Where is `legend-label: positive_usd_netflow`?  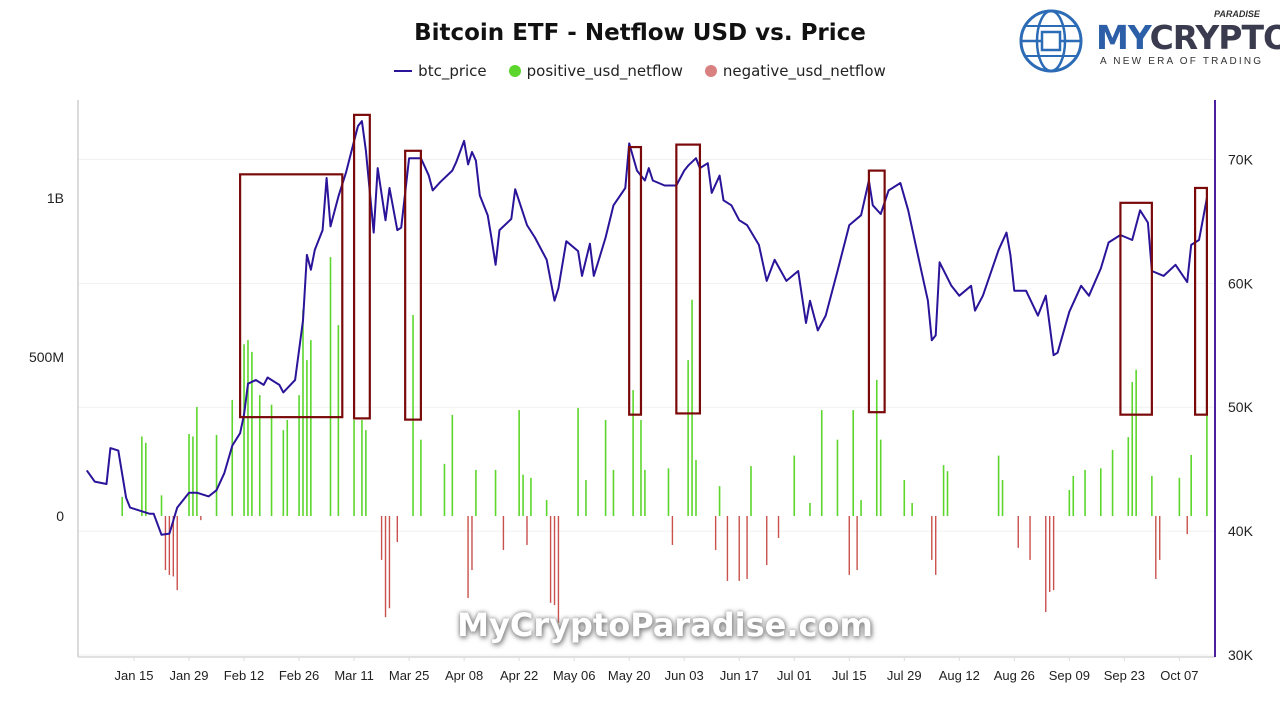 legend-label: positive_usd_netflow is located at coordinates (604, 71).